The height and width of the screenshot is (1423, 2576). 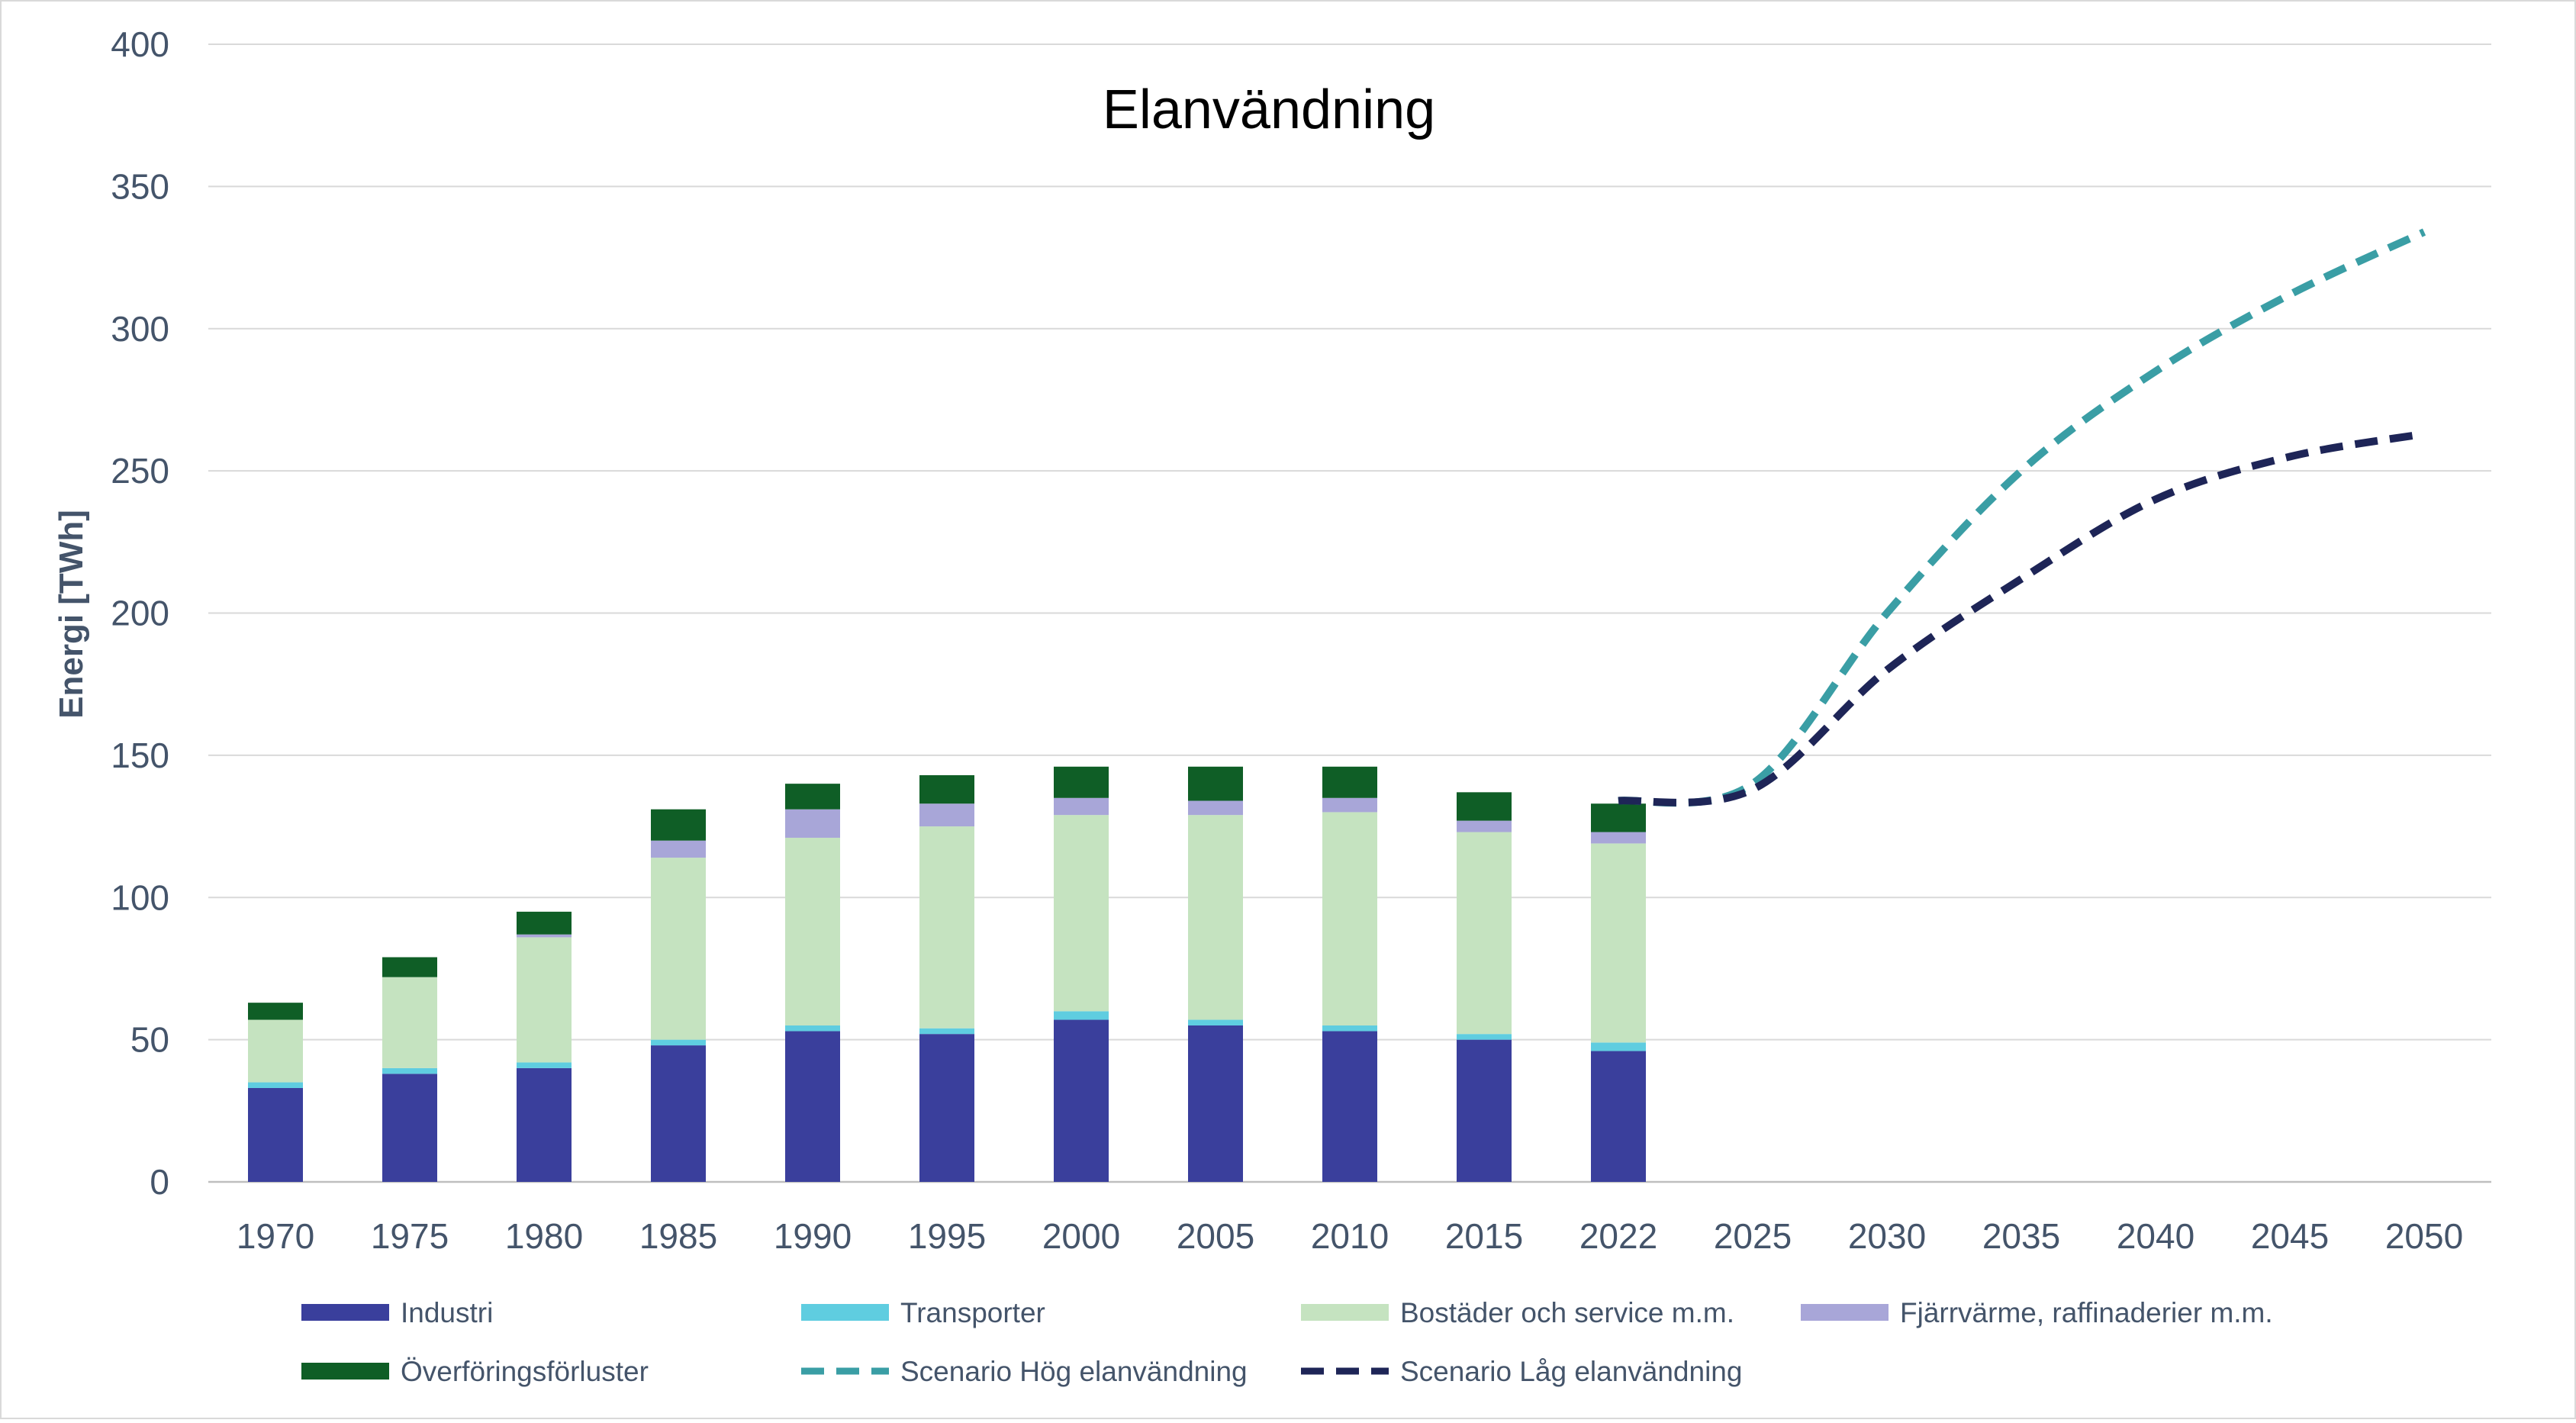 What do you see at coordinates (1215, 1236) in the screenshot?
I see `x-tick-label: 2005` at bounding box center [1215, 1236].